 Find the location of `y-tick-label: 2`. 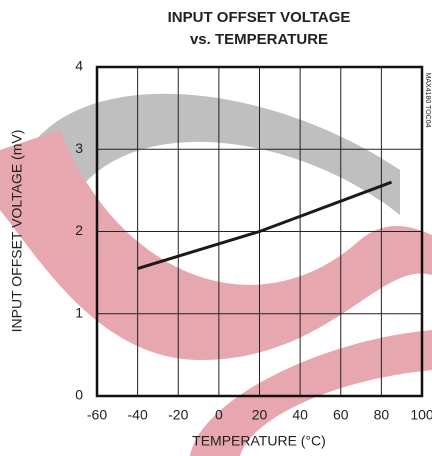

y-tick-label: 2 is located at coordinates (79, 230).